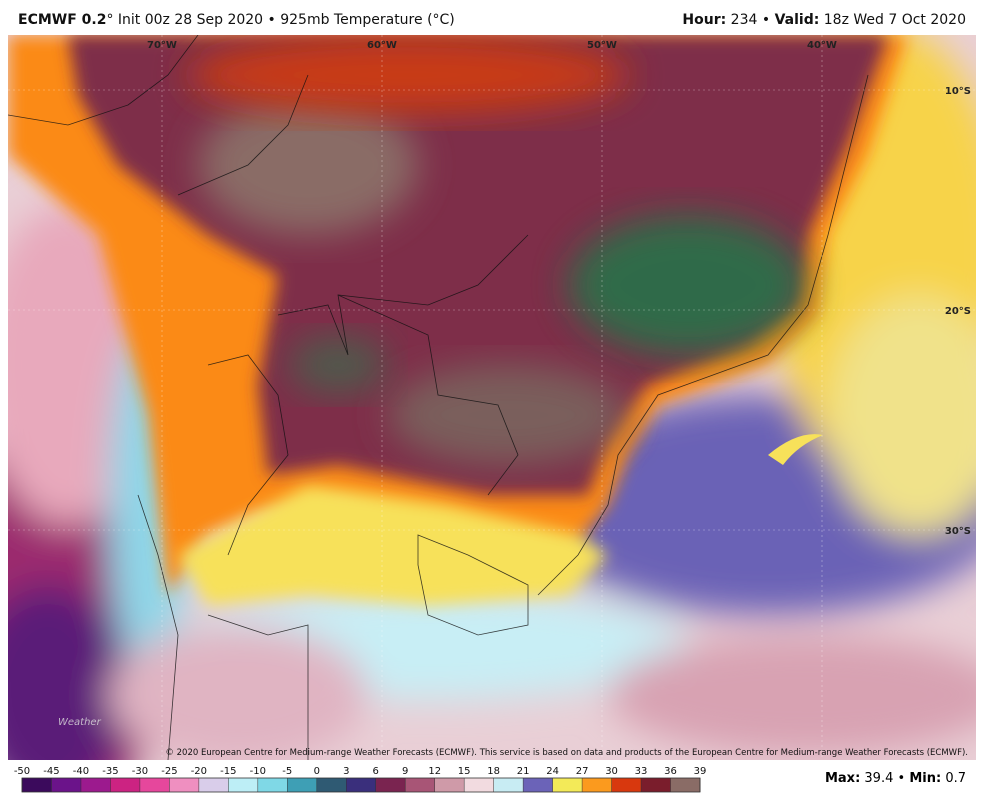  What do you see at coordinates (493, 771) in the screenshot?
I see `colorbar-tick-label: 18` at bounding box center [493, 771].